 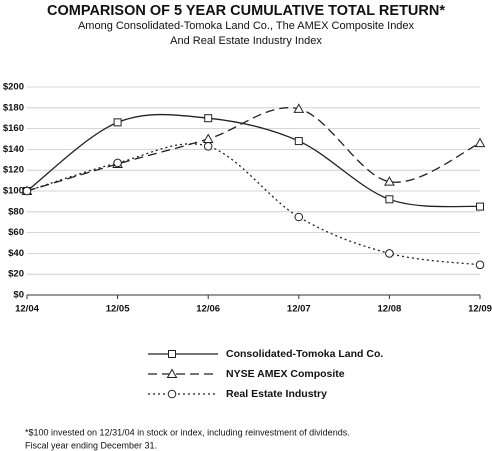 I want to click on footnote: Fiscal year ending December 31., so click(x=91, y=445).